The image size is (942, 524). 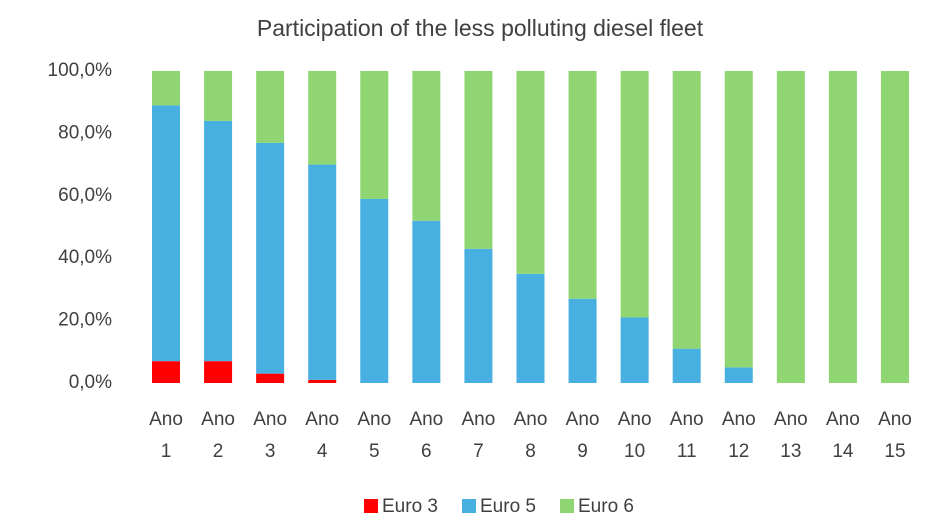 I want to click on legend-label: Euro 6, so click(x=606, y=506).